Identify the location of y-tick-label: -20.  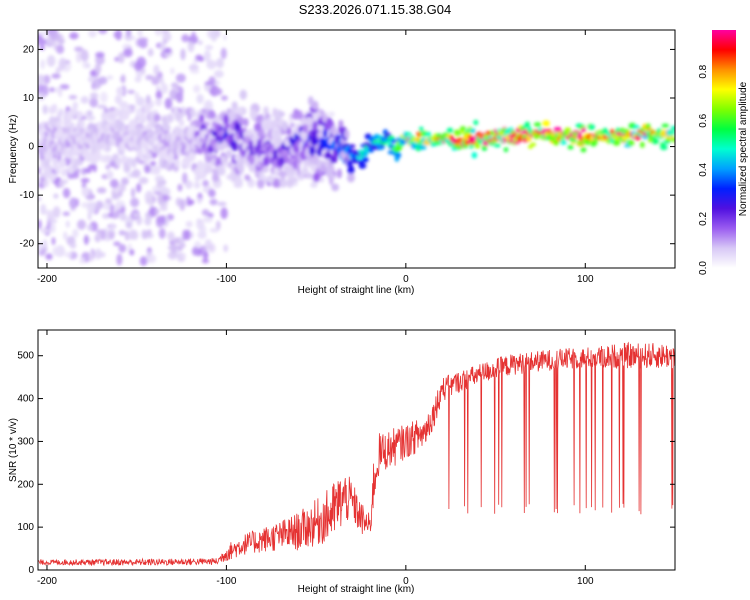
(27, 244).